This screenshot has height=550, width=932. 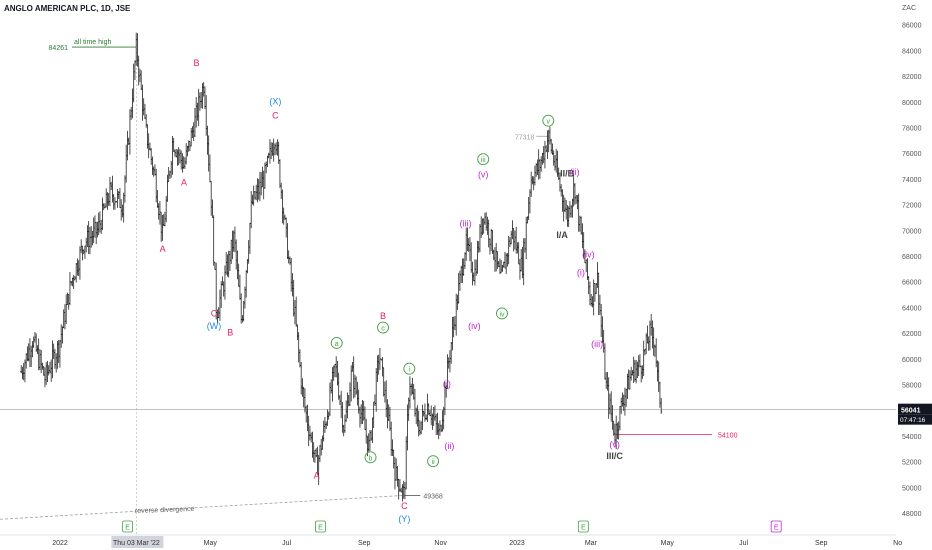 What do you see at coordinates (583, 528) in the screenshot?
I see `earnings-icon-text: E` at bounding box center [583, 528].